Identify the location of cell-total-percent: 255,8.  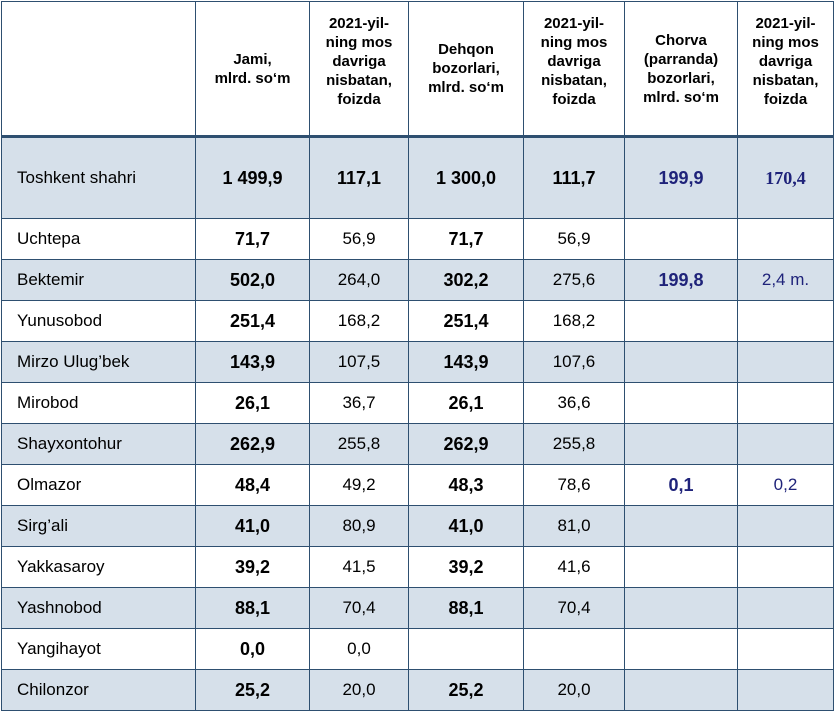
(359, 444).